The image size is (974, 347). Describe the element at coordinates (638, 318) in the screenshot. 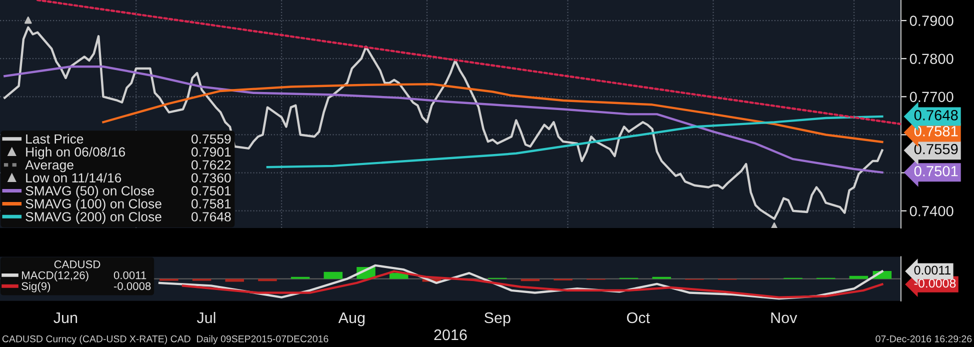

I see `x-tick-label: Oct` at that location.